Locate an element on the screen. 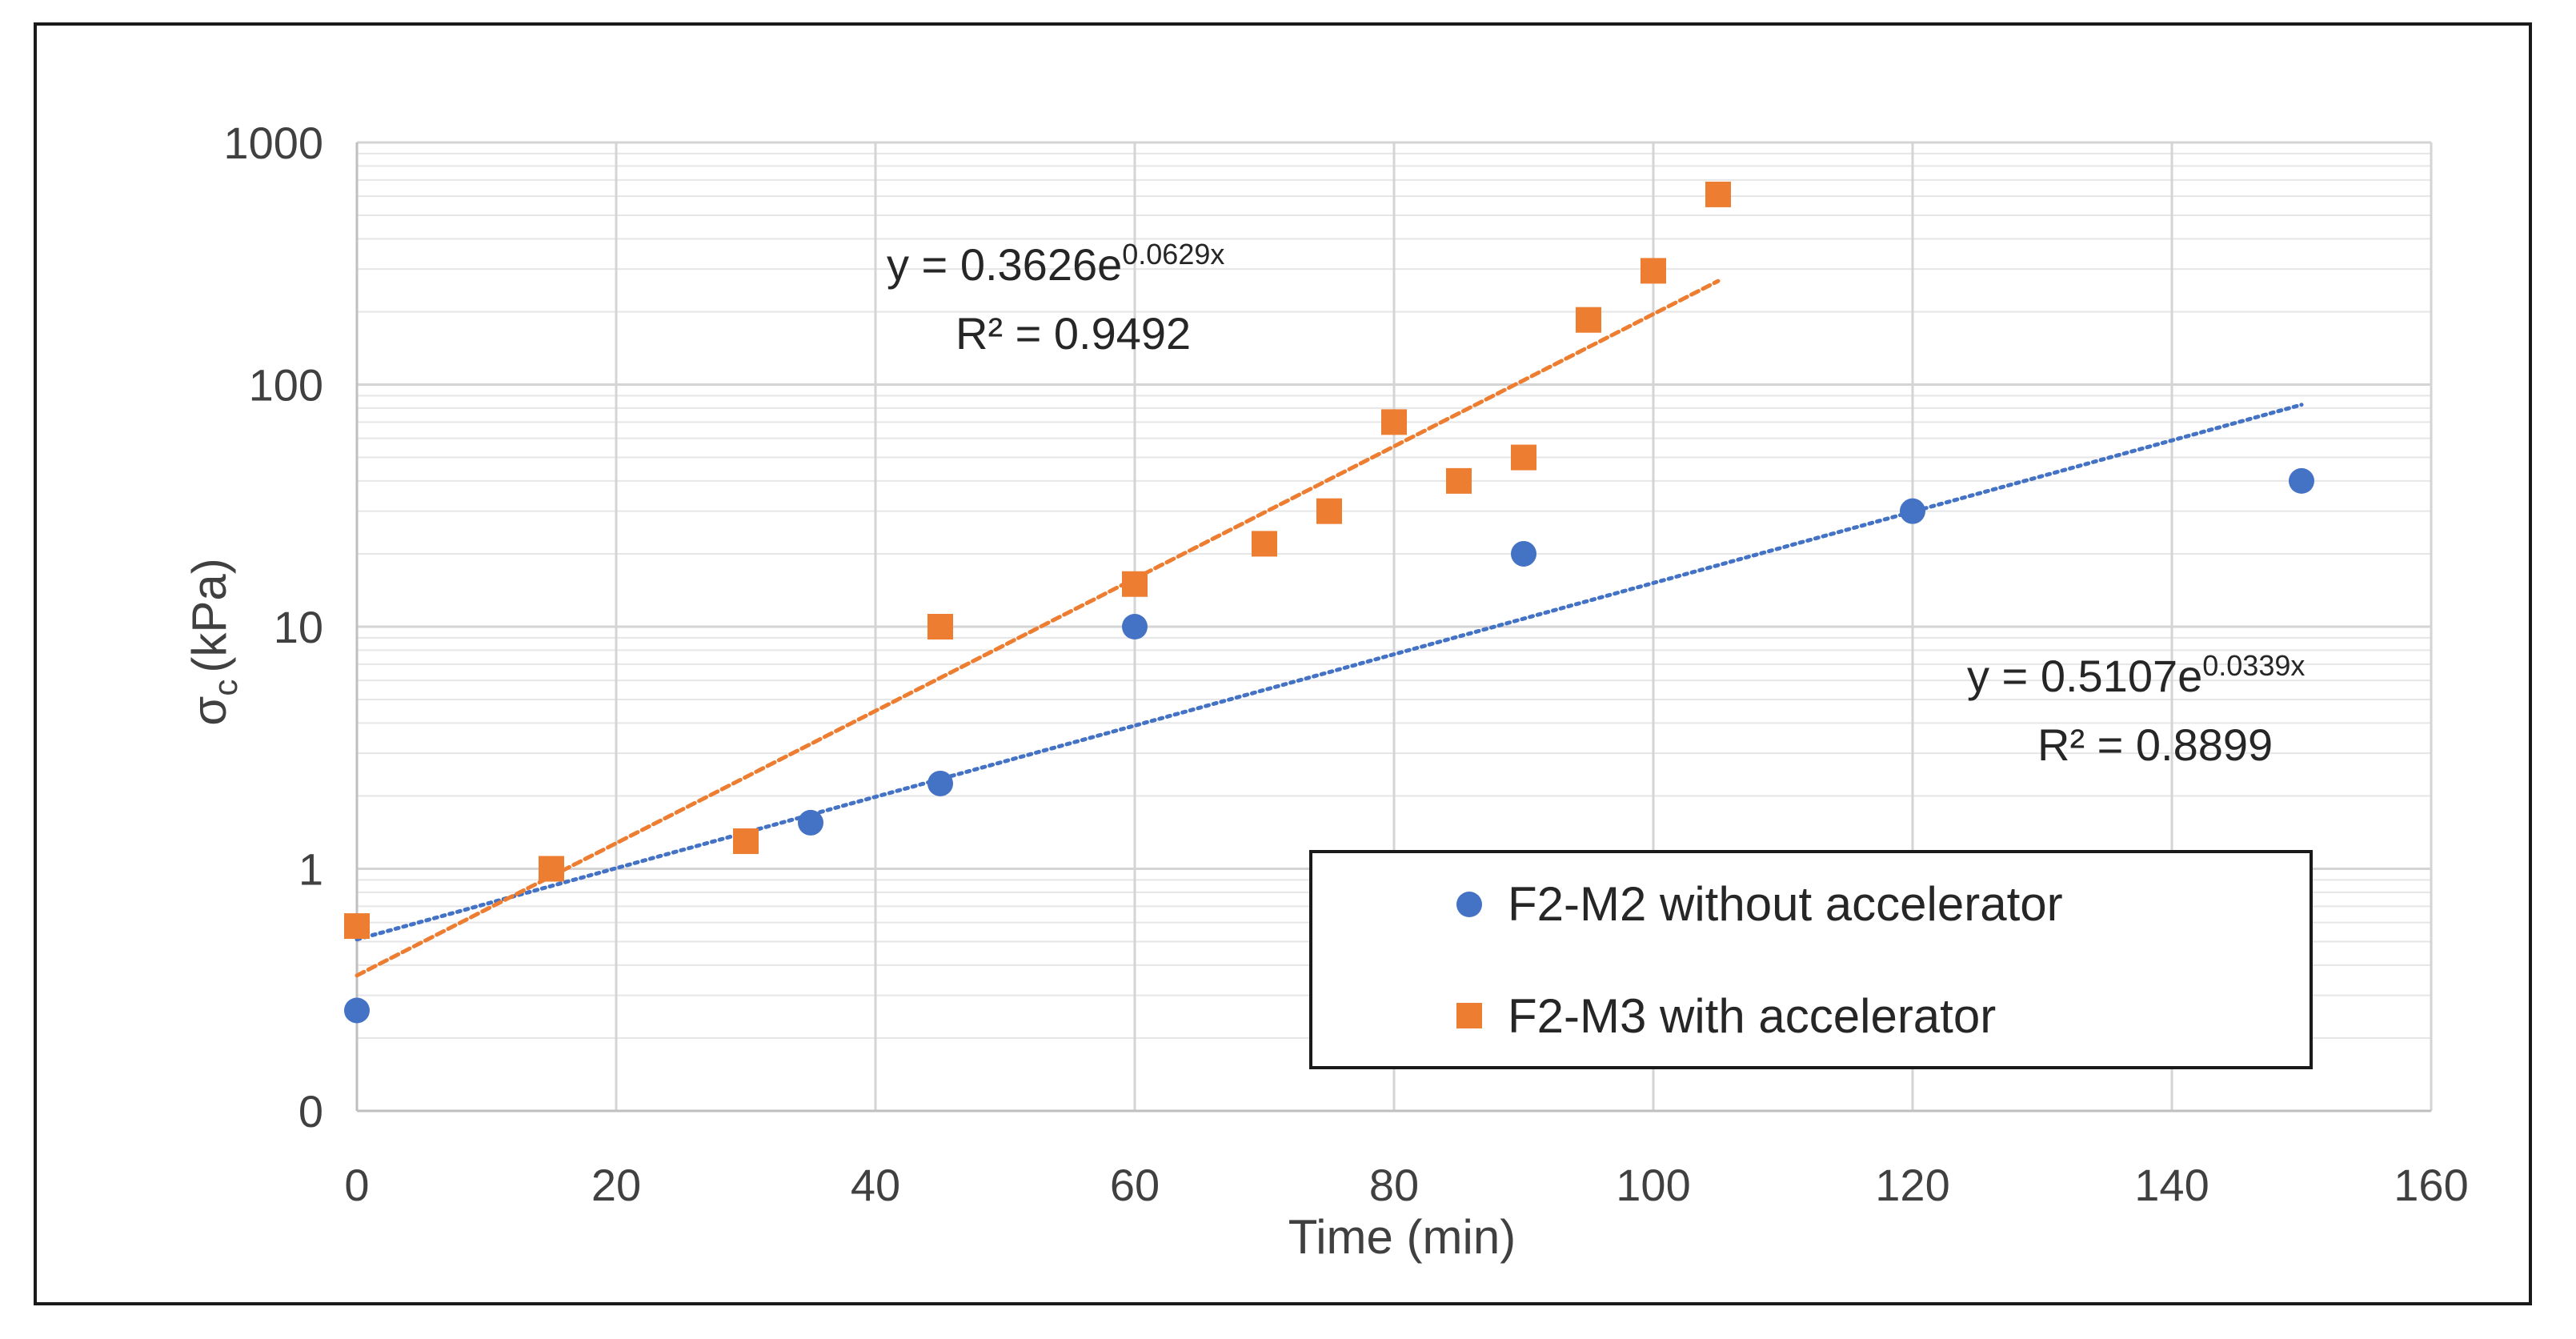 Image resolution: width=2576 pixels, height=1339 pixels. x-tick-label: 140 is located at coordinates (2171, 1185).